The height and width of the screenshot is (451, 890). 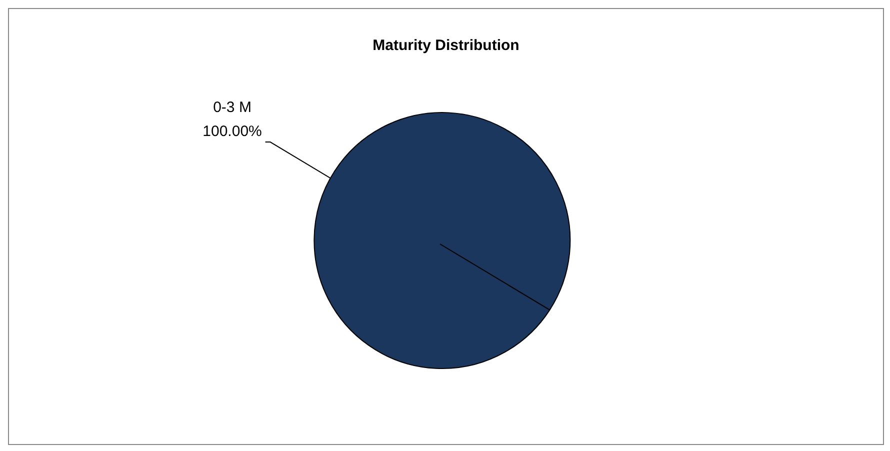 I want to click on data-label: 100.00%, so click(x=232, y=131).